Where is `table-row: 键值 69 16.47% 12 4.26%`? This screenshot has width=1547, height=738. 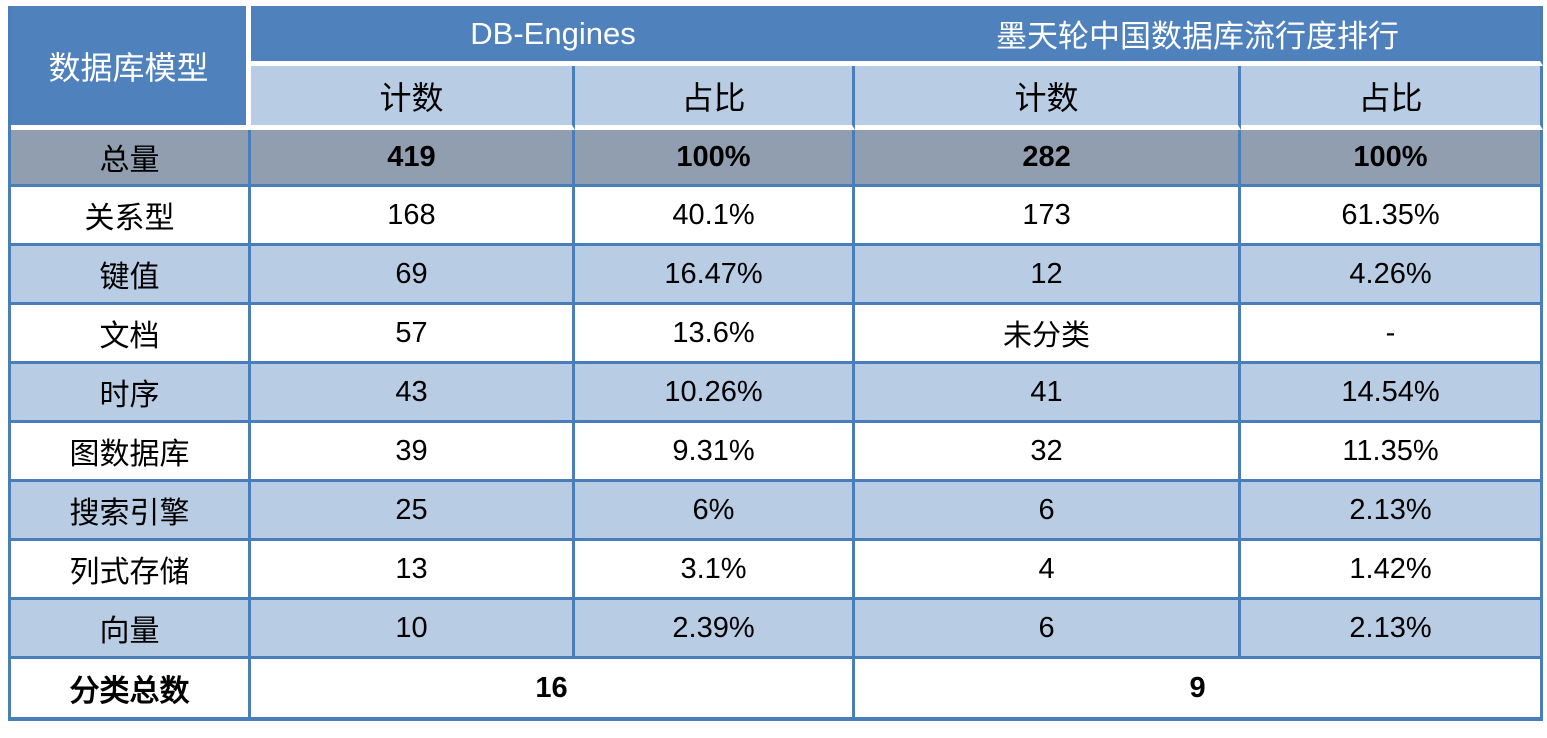
table-row: 键值 69 16.47% 12 4.26% is located at coordinates (777, 275).